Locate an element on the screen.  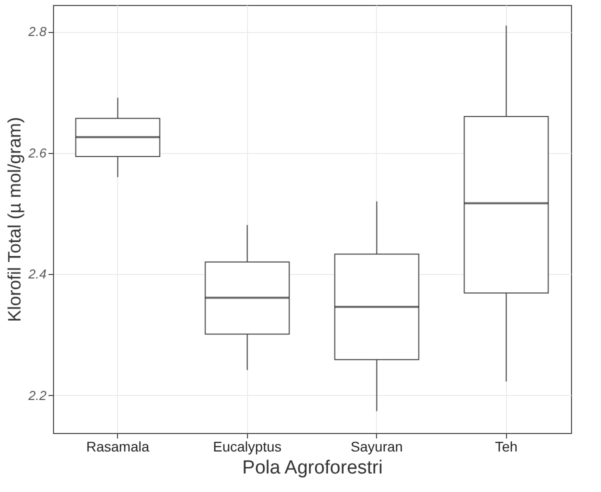
y-tick-label: 2.2 is located at coordinates (37, 395).